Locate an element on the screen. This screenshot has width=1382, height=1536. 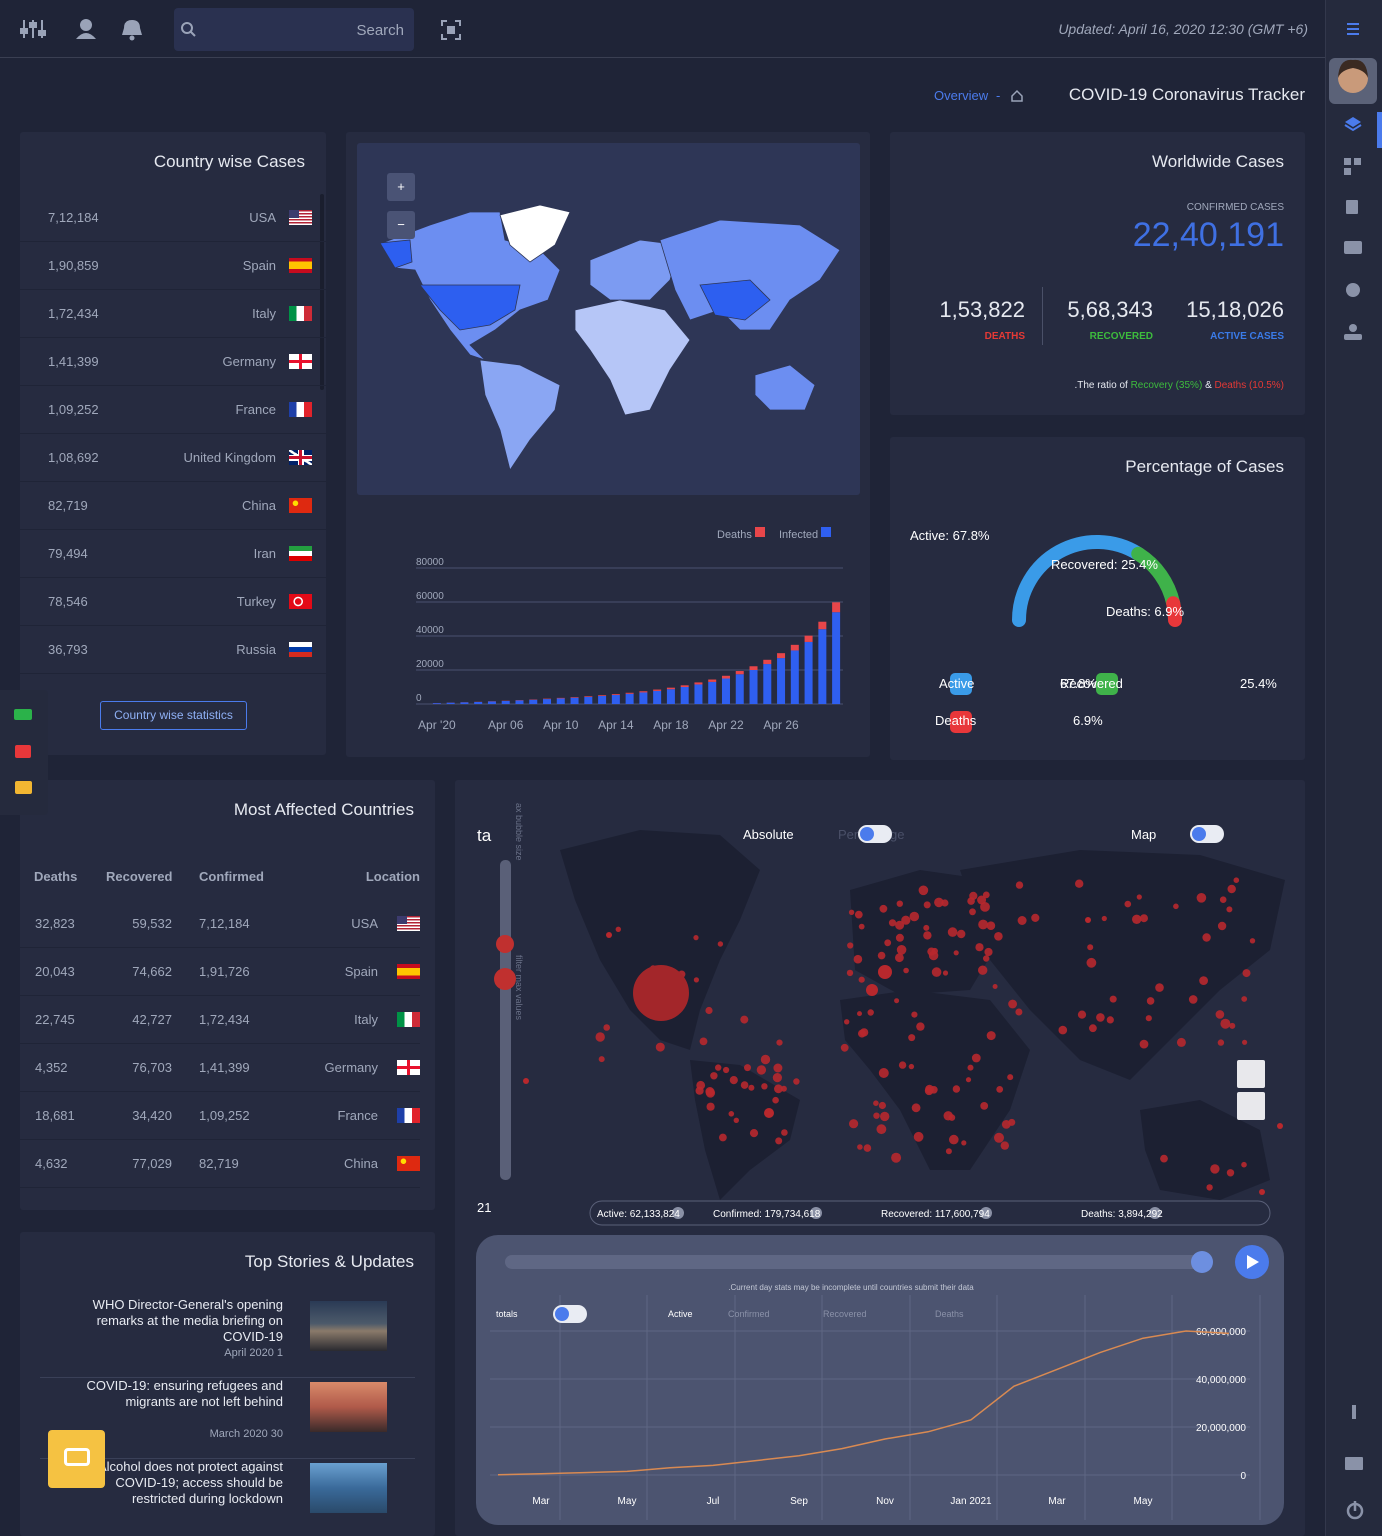
column-header: Location is located at coordinates (392, 876).